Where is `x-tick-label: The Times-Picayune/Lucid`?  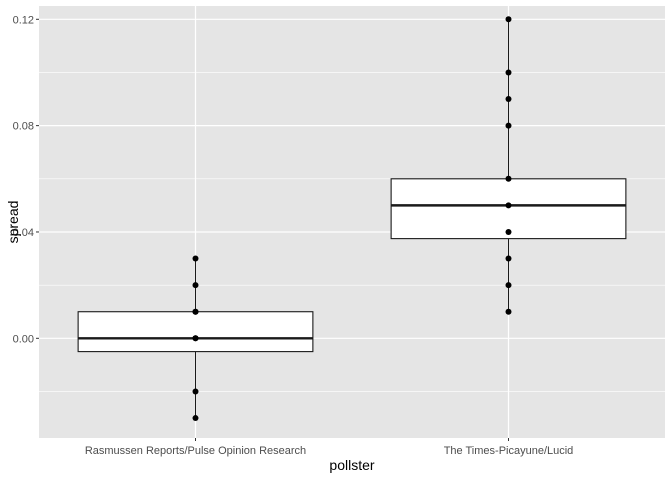 x-tick-label: The Times-Picayune/Lucid is located at coordinates (509, 451).